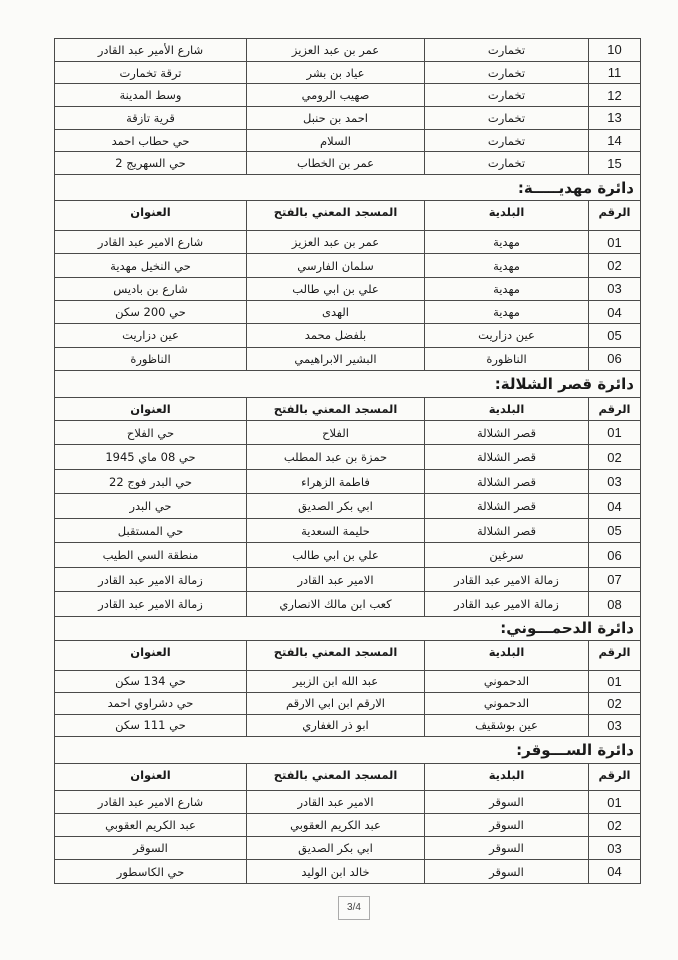  Describe the element at coordinates (614, 95) in the screenshot. I see `cell-row-number: 12` at that location.